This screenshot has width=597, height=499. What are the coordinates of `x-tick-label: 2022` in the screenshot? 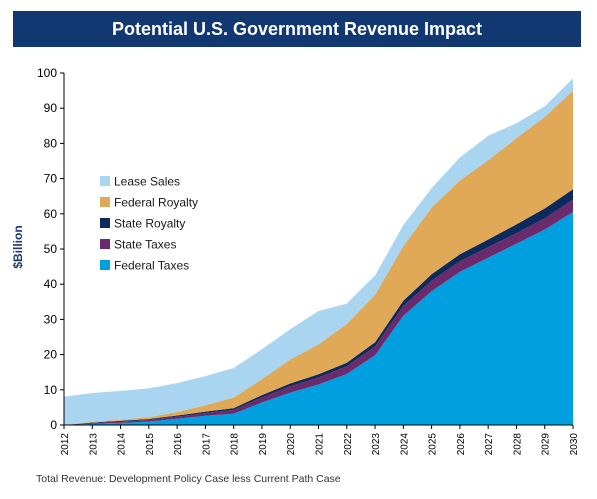 It's located at (348, 444).